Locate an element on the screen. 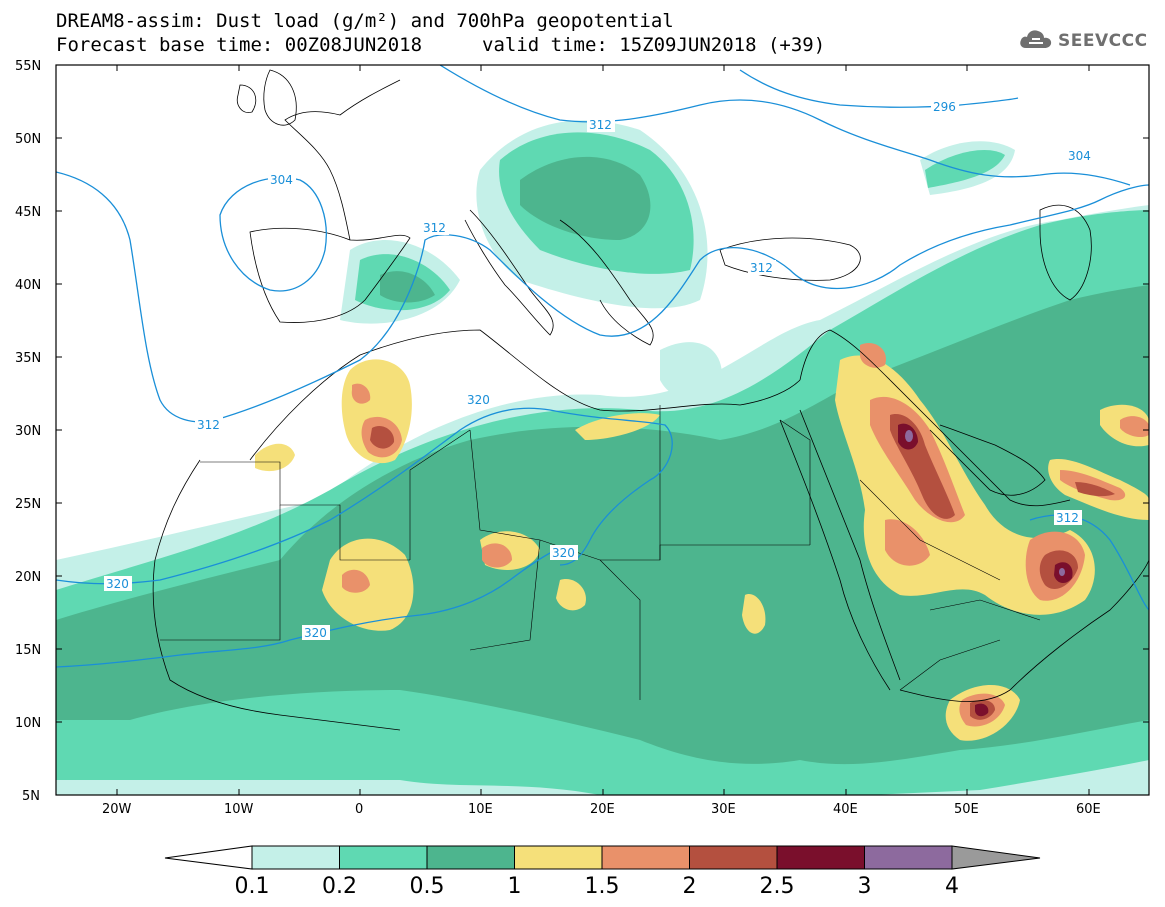  colorbar-label: 1.5 is located at coordinates (602, 886).